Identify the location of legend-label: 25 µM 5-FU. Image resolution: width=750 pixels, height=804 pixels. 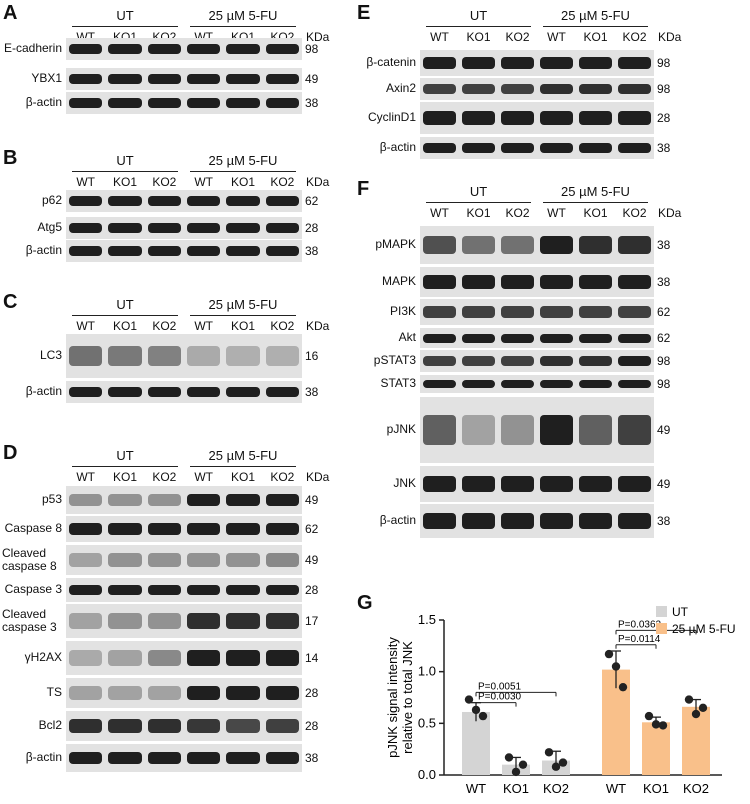
(704, 629).